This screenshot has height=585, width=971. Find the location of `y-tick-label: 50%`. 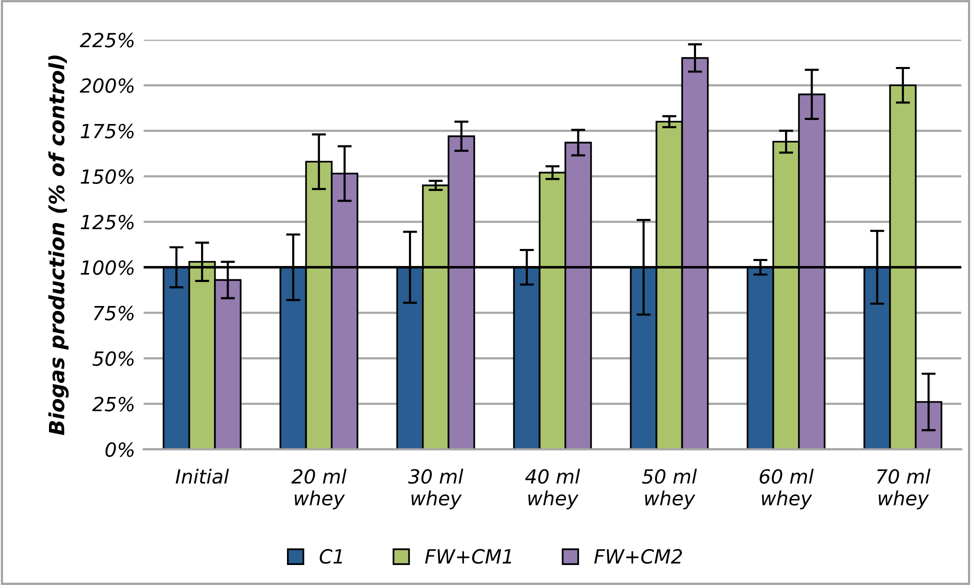

y-tick-label: 50% is located at coordinates (113, 358).